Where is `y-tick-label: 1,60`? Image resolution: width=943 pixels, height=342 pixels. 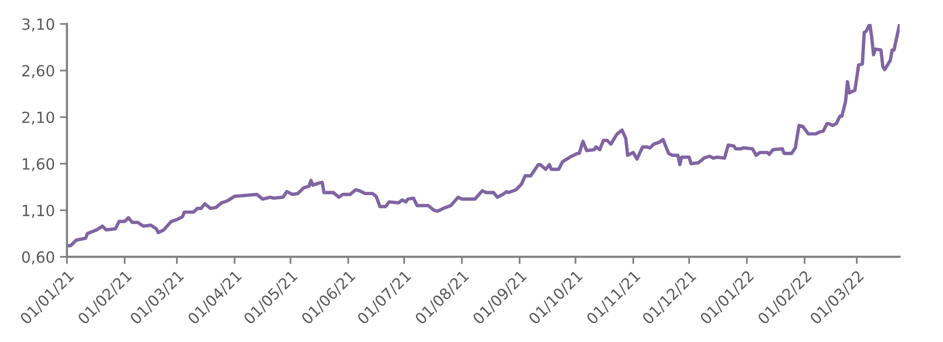 y-tick-label: 1,60 is located at coordinates (38, 165).